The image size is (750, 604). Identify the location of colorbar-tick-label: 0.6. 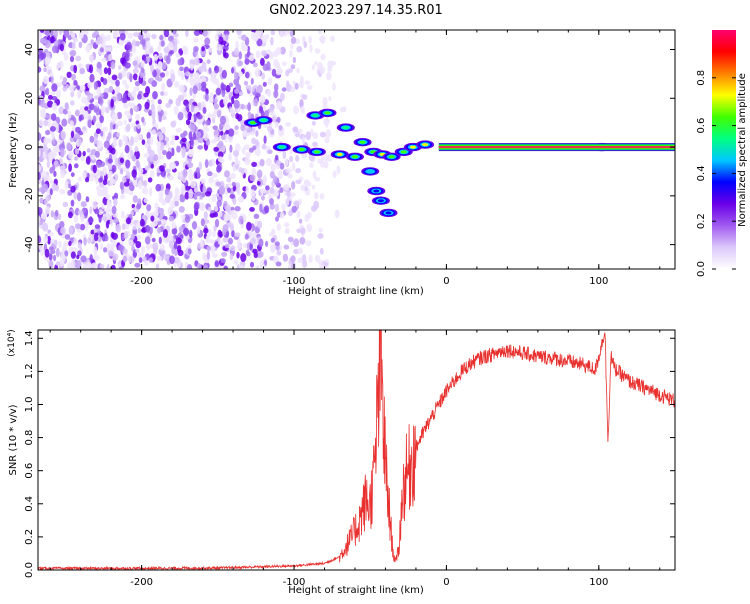
(701, 126).